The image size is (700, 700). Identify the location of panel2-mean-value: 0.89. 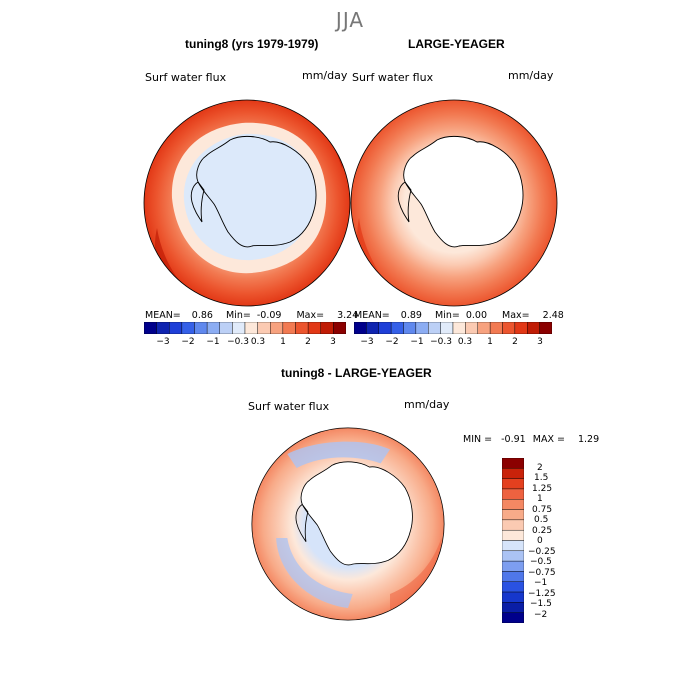
(411, 315).